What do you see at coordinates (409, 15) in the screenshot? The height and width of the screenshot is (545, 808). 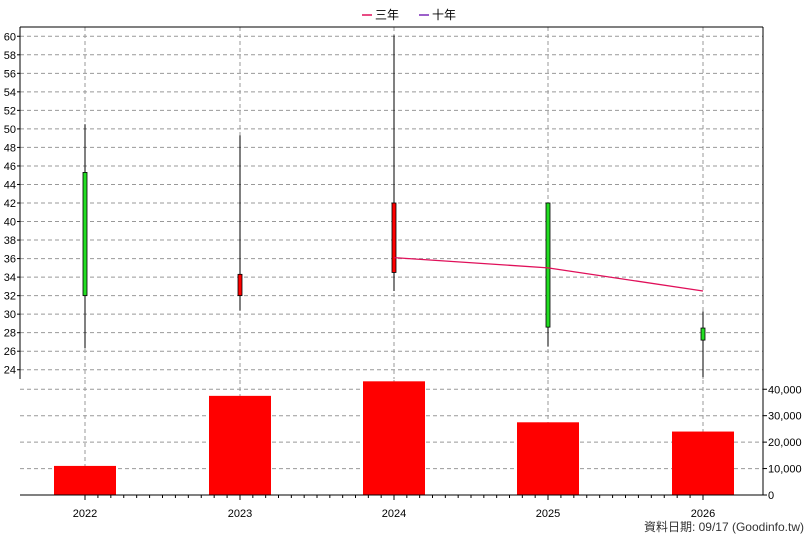 I see `legend: 三年 十年` at bounding box center [409, 15].